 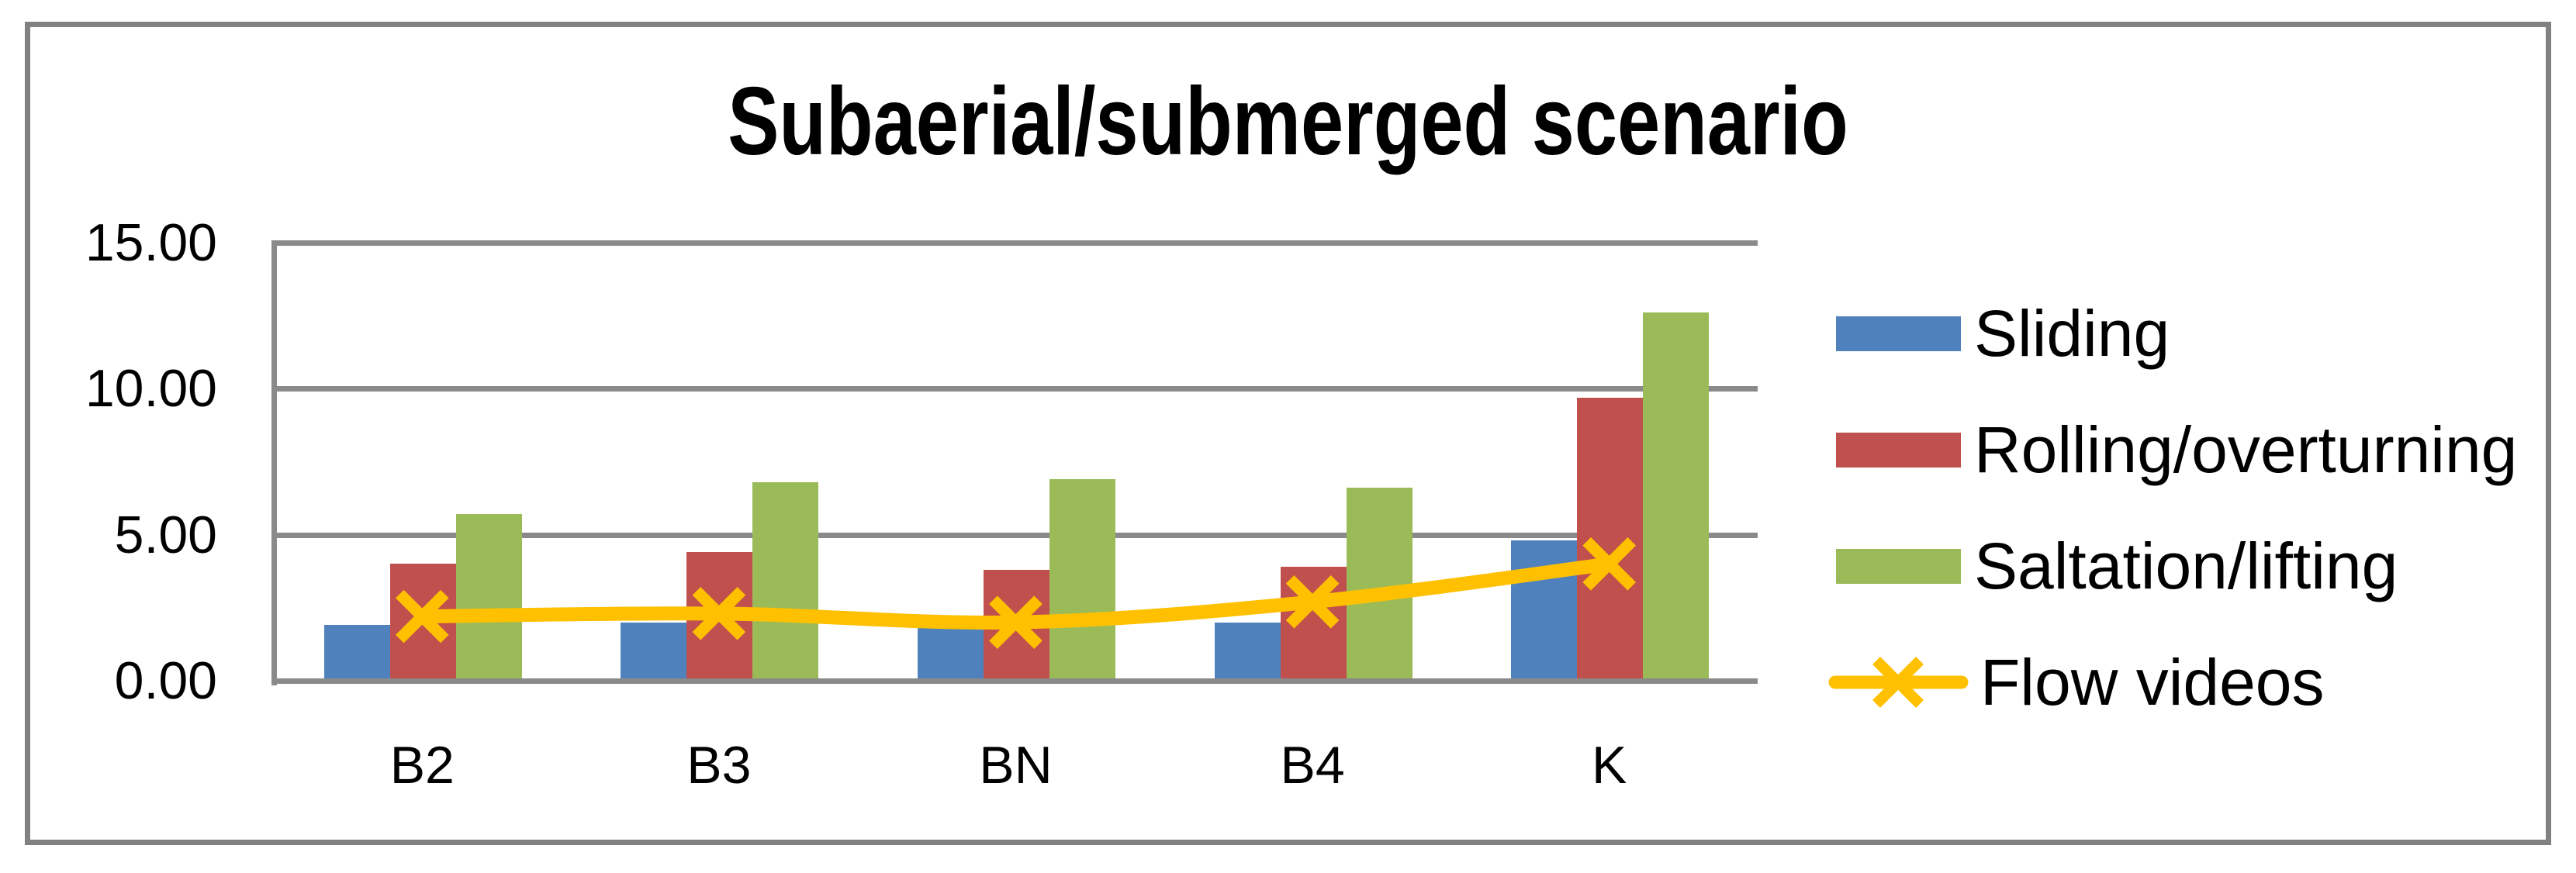 I want to click on bar-rolling-overturning-k, so click(x=1610, y=539).